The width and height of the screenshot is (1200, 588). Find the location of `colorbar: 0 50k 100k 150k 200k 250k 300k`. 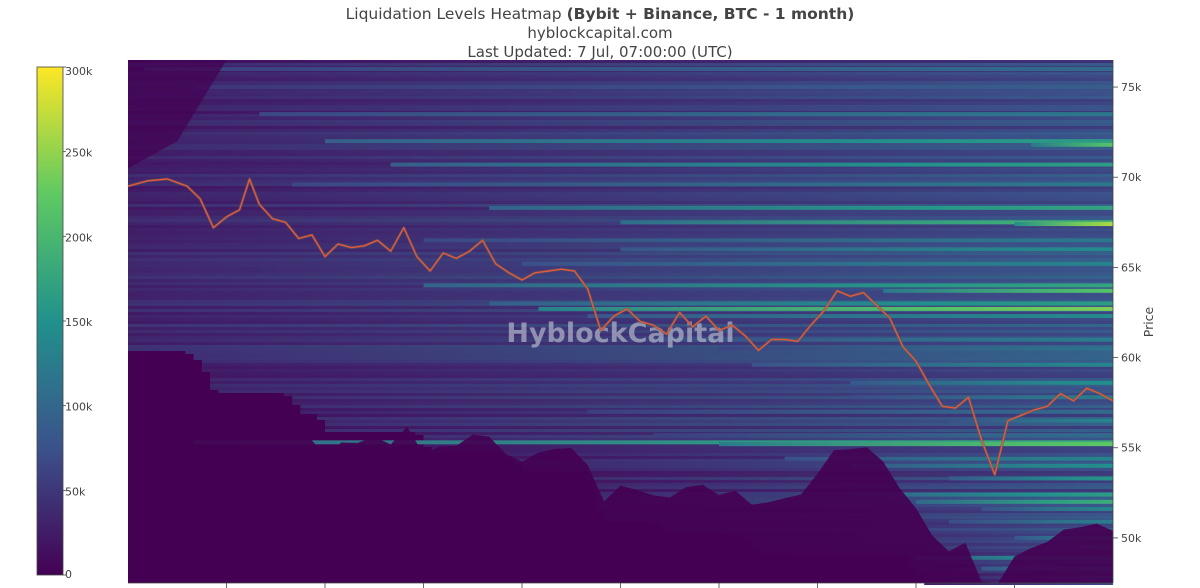

colorbar: 0 50k 100k 150k 200k 250k 300k is located at coordinates (64, 323).